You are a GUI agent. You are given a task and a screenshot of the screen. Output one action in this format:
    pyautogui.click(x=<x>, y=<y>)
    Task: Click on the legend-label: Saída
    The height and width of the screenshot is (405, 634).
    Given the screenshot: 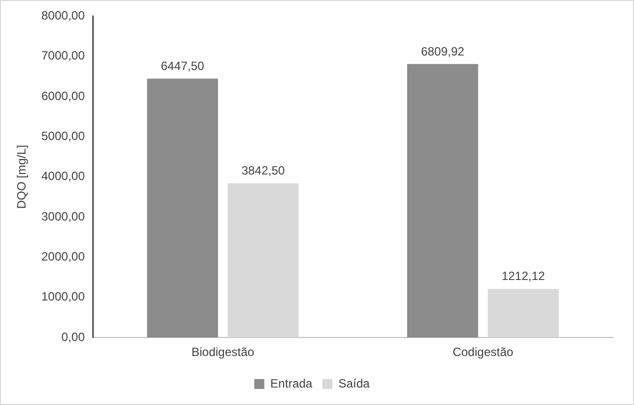 What is the action you would take?
    pyautogui.click(x=354, y=383)
    